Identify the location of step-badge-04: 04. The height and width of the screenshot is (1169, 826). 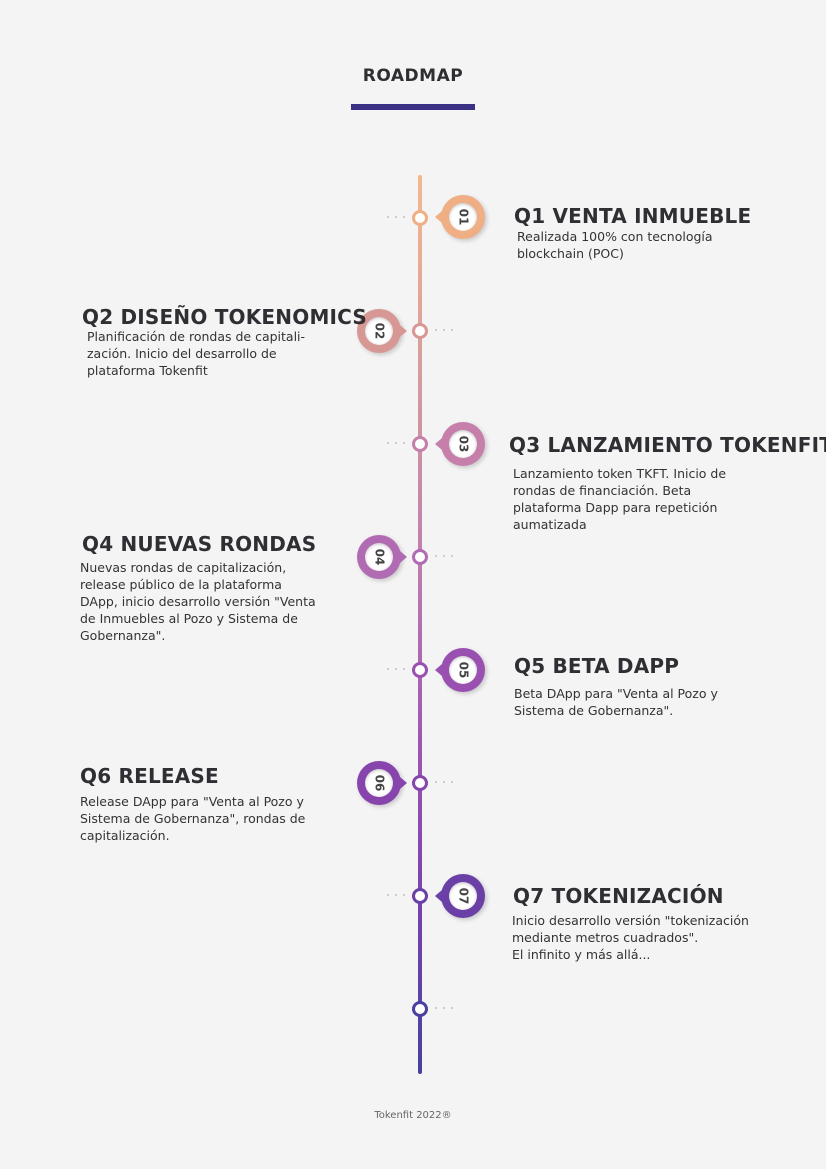
(382, 557).